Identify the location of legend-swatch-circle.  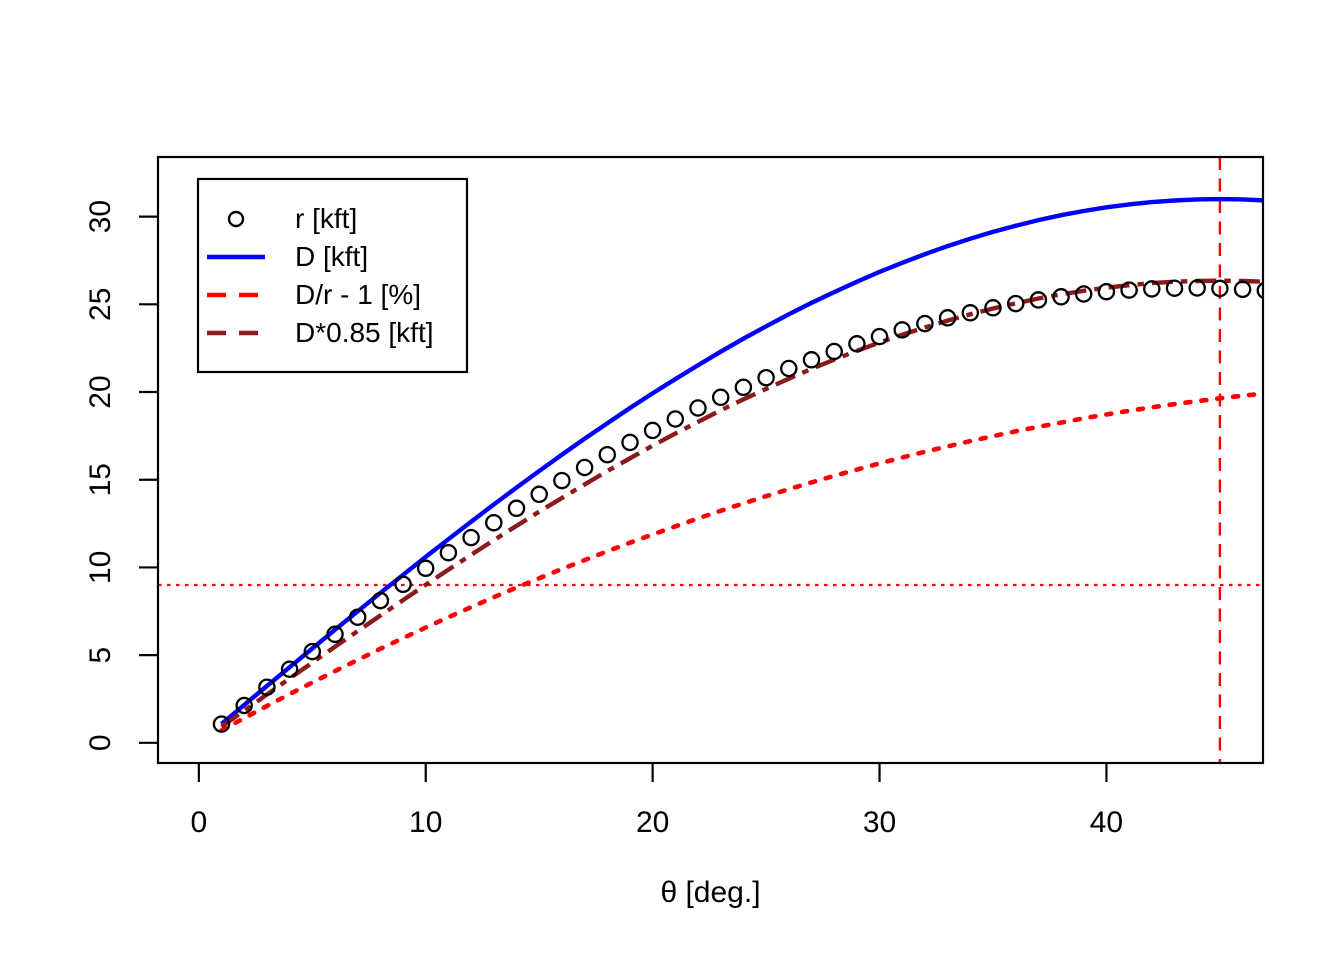
(236, 219).